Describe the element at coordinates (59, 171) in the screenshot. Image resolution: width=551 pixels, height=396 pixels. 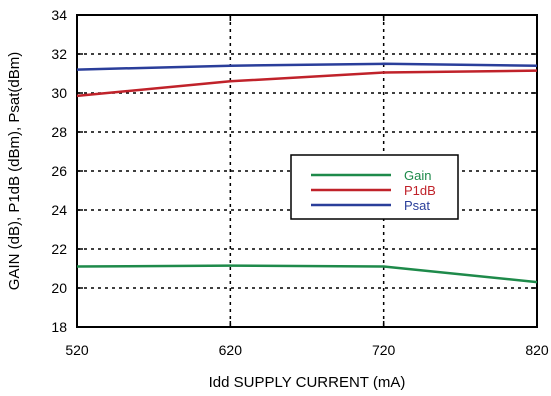
I see `y-tick-label: 26` at that location.